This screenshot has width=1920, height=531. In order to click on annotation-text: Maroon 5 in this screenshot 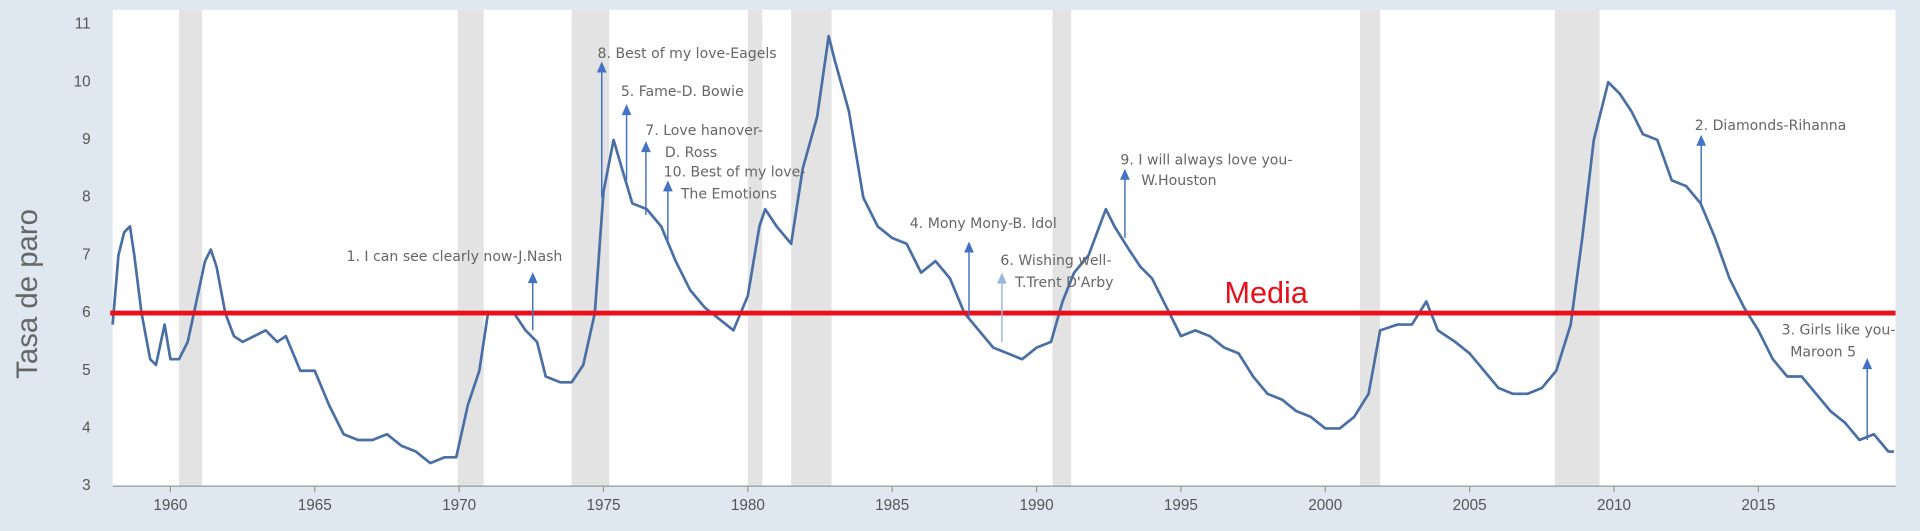, I will do `click(1823, 353)`.